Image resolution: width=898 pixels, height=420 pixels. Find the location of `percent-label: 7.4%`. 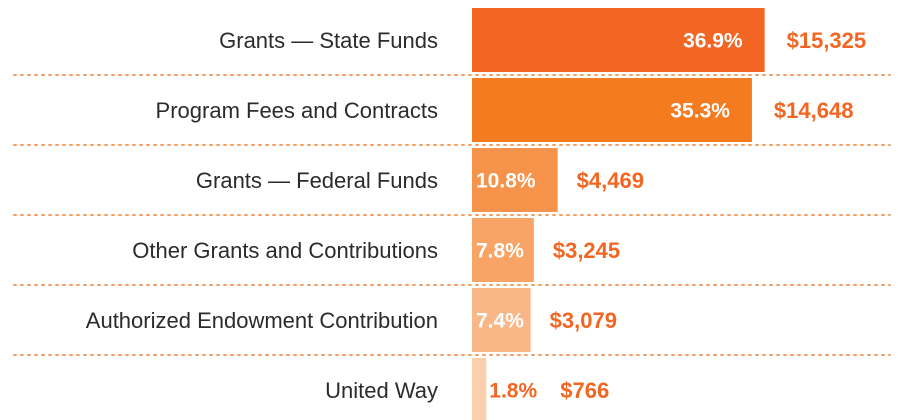

percent-label: 7.4% is located at coordinates (500, 321).